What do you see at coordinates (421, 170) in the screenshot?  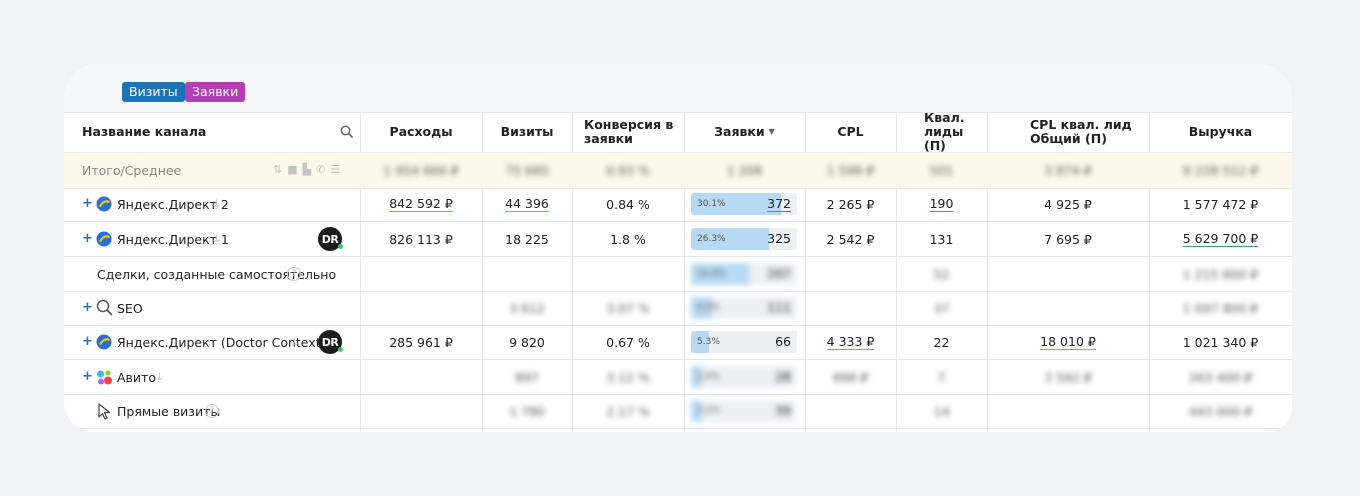 I see `total-expenses: 1 954 666 ₽` at bounding box center [421, 170].